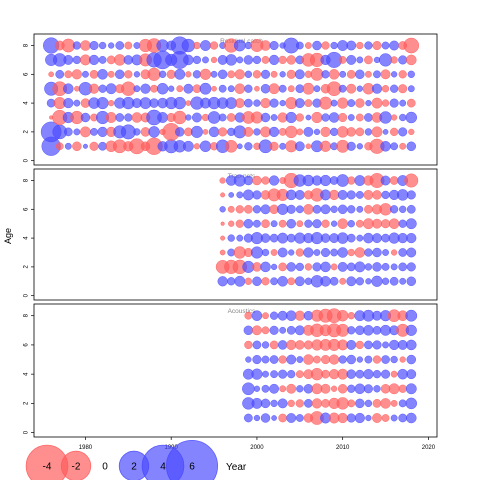  I want to click on x-tick-label: 2020, so click(429, 448).